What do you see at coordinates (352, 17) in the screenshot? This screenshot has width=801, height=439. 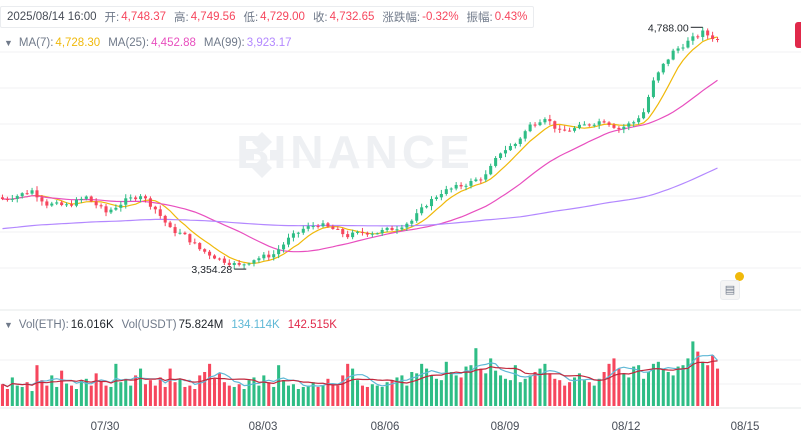 I see `close-value: 4,732.65` at bounding box center [352, 17].